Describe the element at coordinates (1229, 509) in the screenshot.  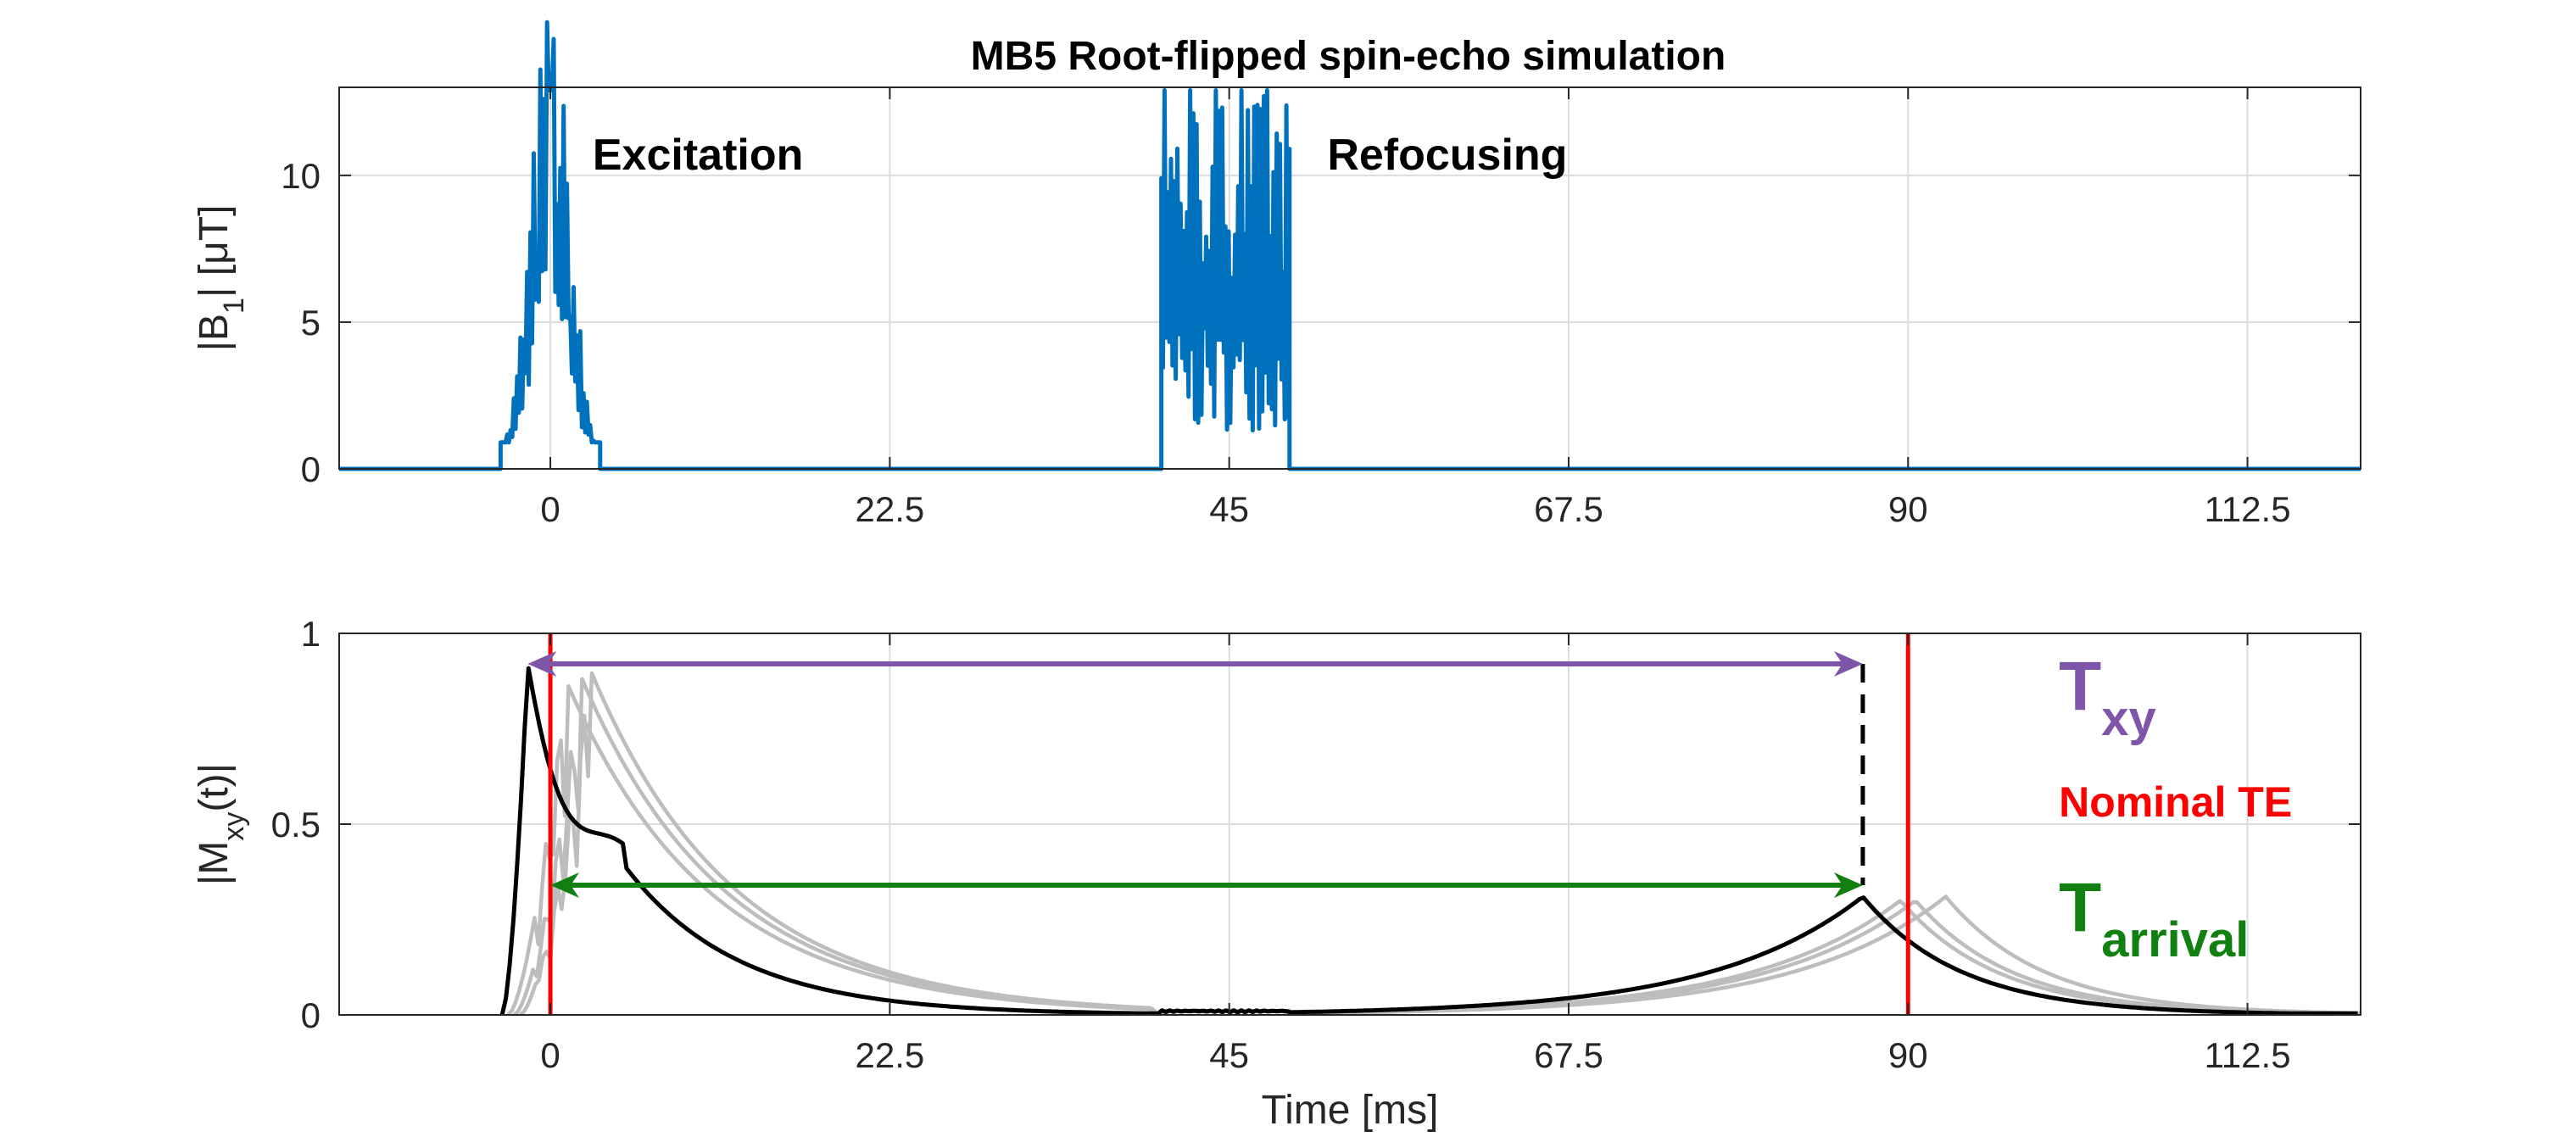
I see `top-x-tick-label: 45` at that location.